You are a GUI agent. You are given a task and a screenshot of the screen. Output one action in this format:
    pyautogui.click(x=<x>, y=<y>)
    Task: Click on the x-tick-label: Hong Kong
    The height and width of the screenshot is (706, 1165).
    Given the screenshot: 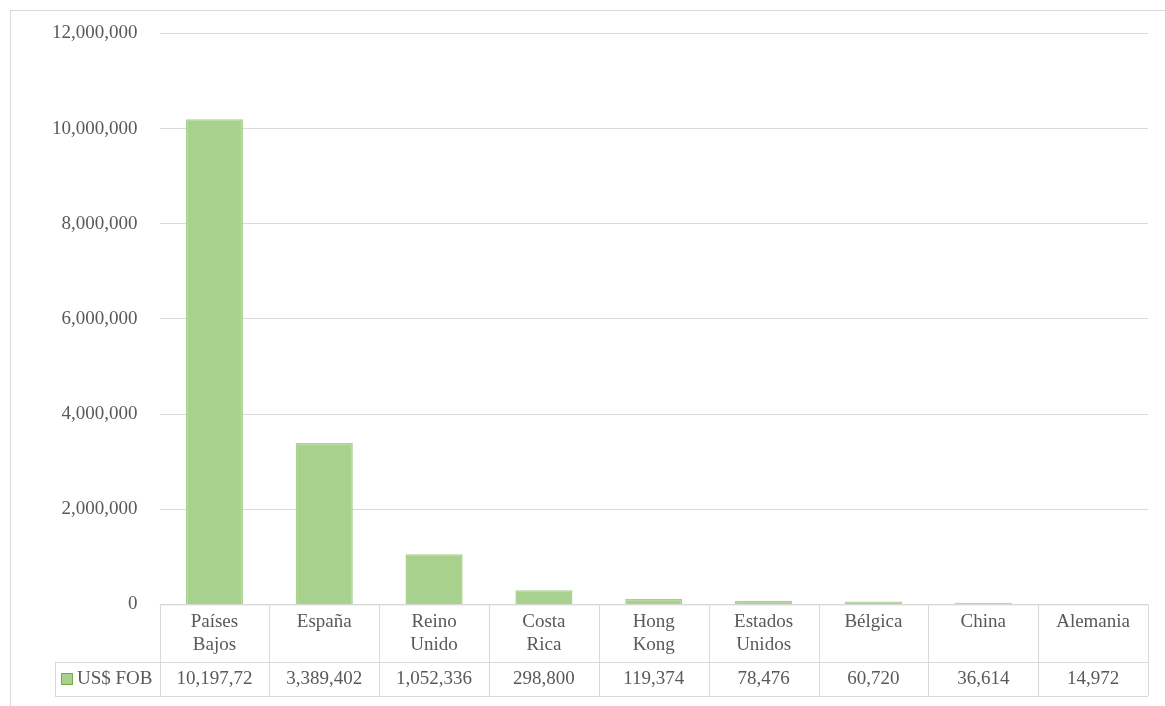 What is the action you would take?
    pyautogui.click(x=654, y=631)
    